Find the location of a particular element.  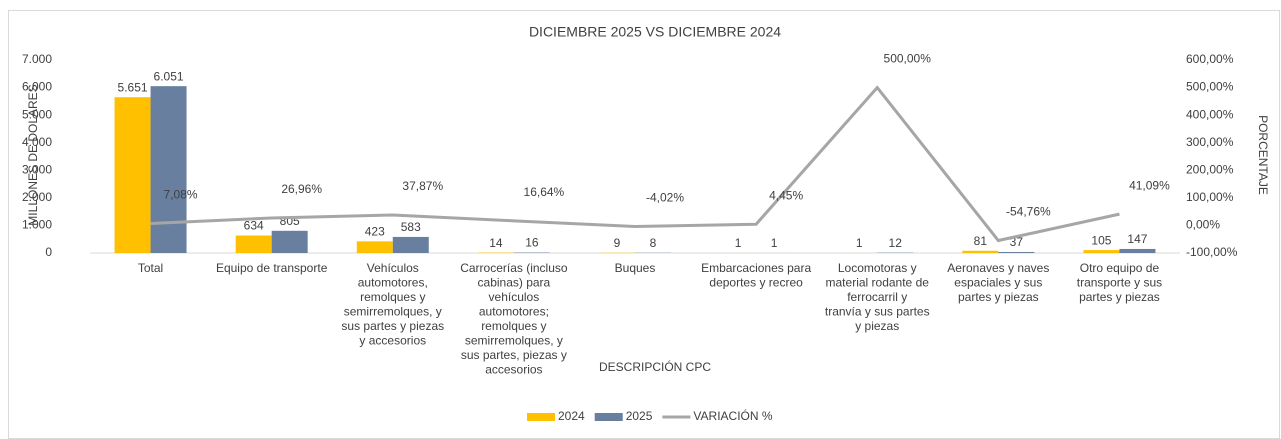

line-value-label: 16,64% is located at coordinates (544, 192).